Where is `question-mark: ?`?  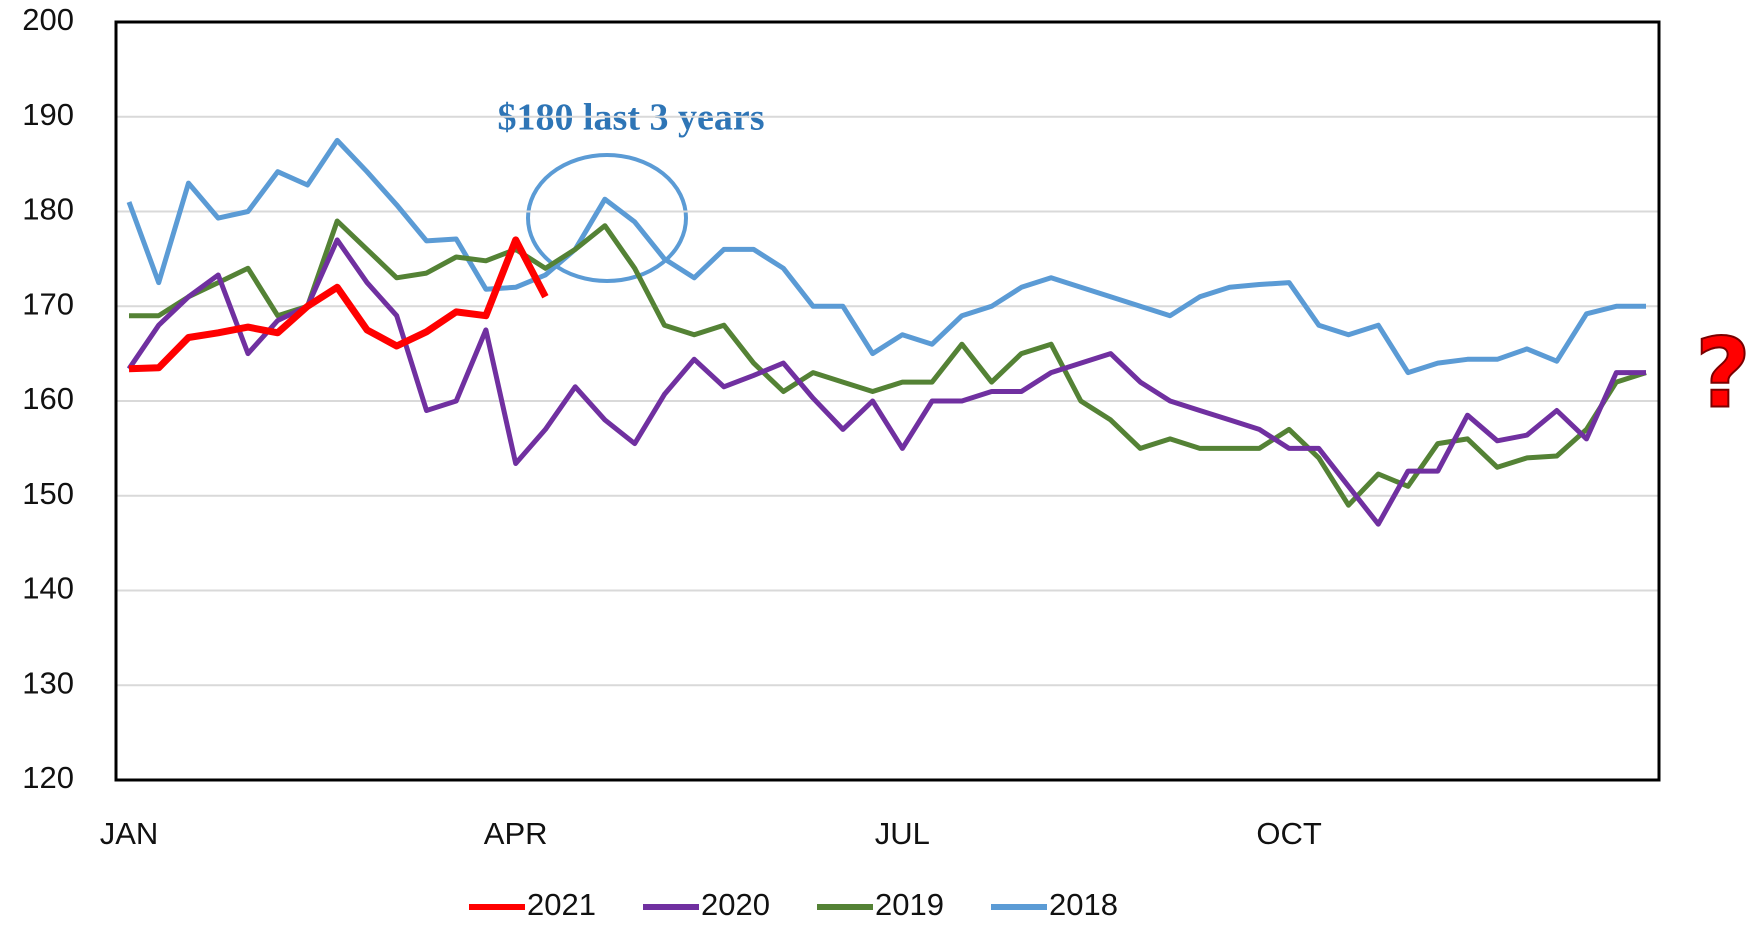 question-mark: ? is located at coordinates (1723, 373).